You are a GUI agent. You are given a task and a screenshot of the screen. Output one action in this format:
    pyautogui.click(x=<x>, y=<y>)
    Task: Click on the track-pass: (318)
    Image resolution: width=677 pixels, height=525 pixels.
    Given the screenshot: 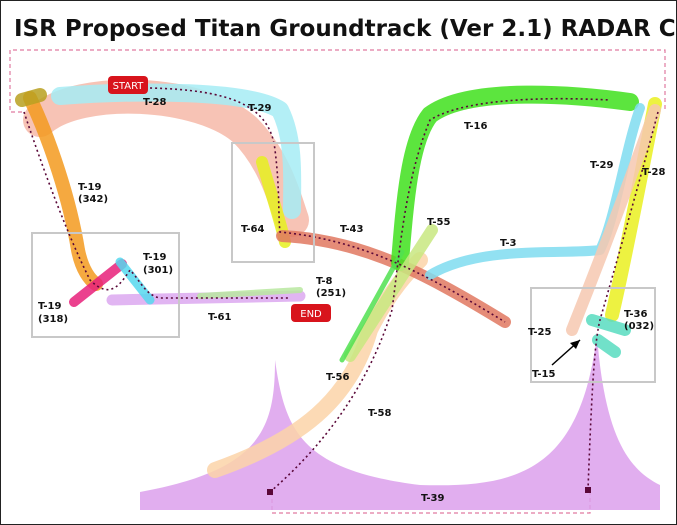 What is the action you would take?
    pyautogui.click(x=53, y=319)
    